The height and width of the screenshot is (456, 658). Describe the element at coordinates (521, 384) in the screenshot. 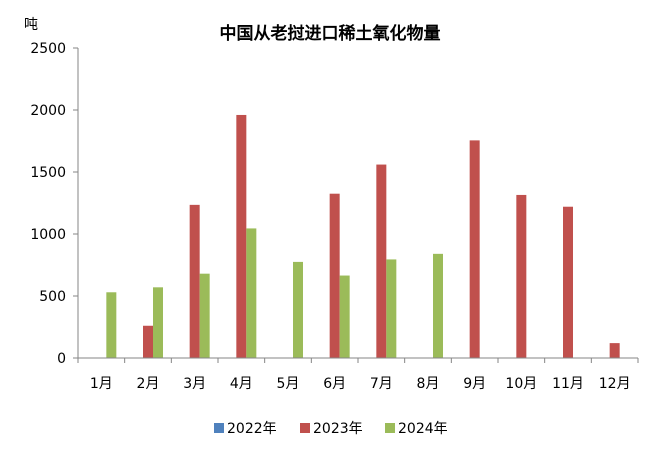

I see `x-tick-label: 10月` at that location.